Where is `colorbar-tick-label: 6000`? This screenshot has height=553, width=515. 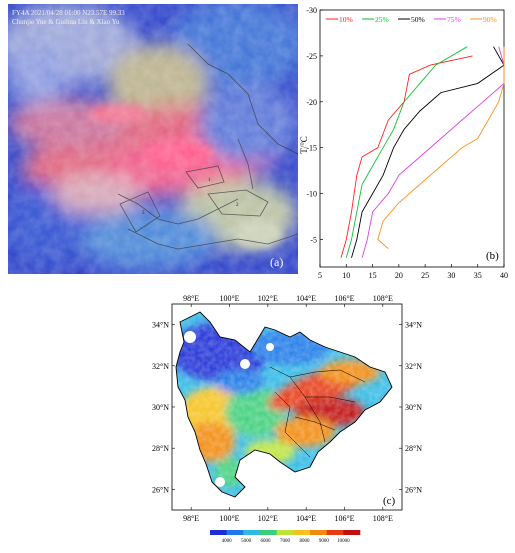 colorbar-tick-label: 6000 is located at coordinates (266, 541).